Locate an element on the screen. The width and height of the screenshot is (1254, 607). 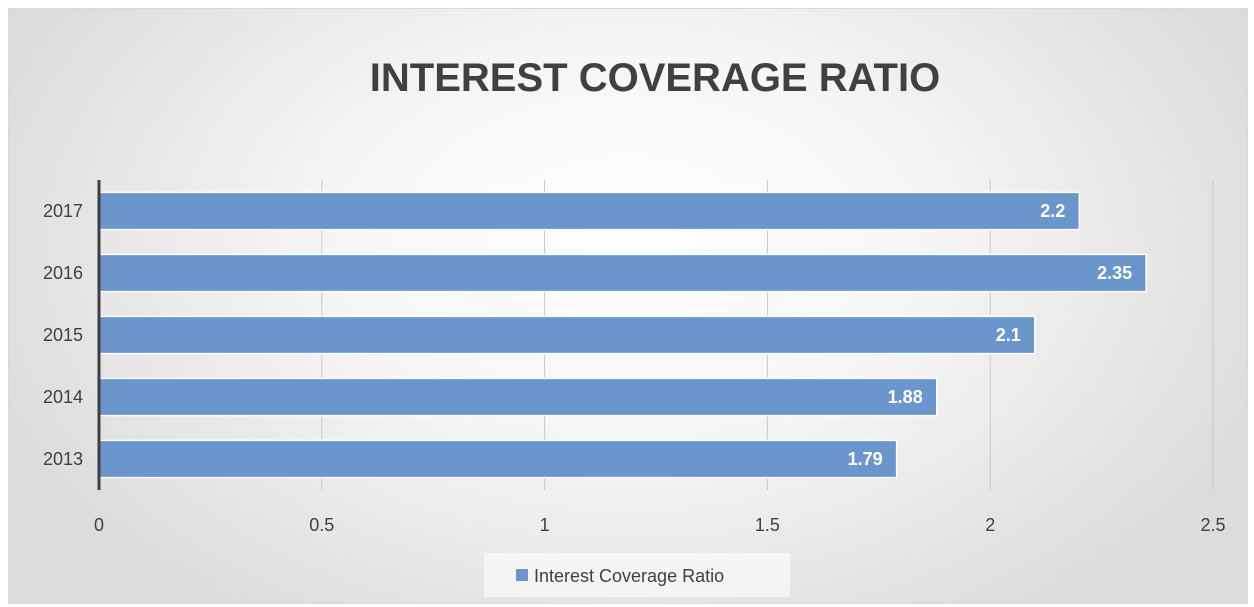
y-tick-label: 2014 is located at coordinates (63, 397).